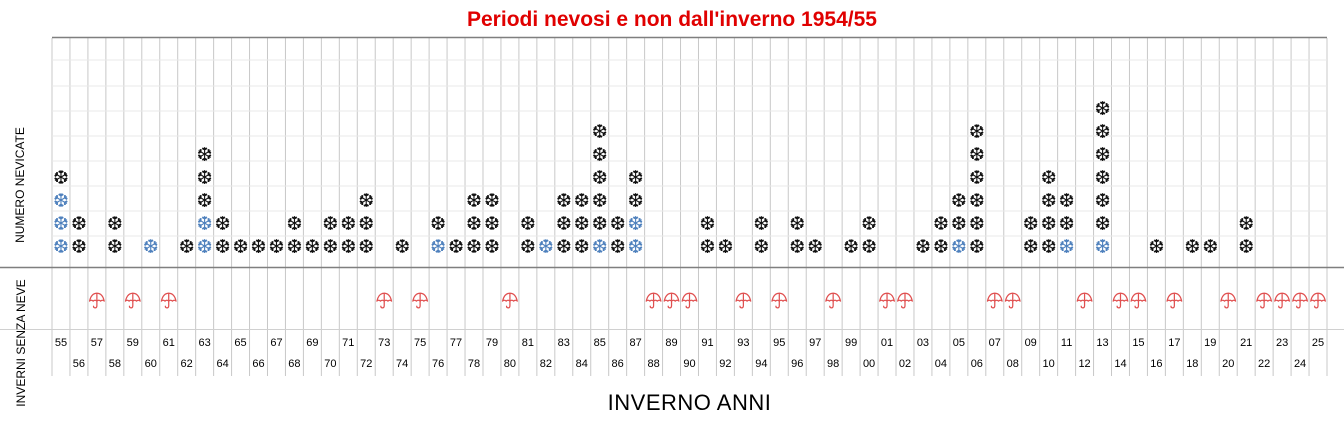 The width and height of the screenshot is (1344, 424). Describe the element at coordinates (97, 343) in the screenshot. I see `x-tick-label: 57` at that location.